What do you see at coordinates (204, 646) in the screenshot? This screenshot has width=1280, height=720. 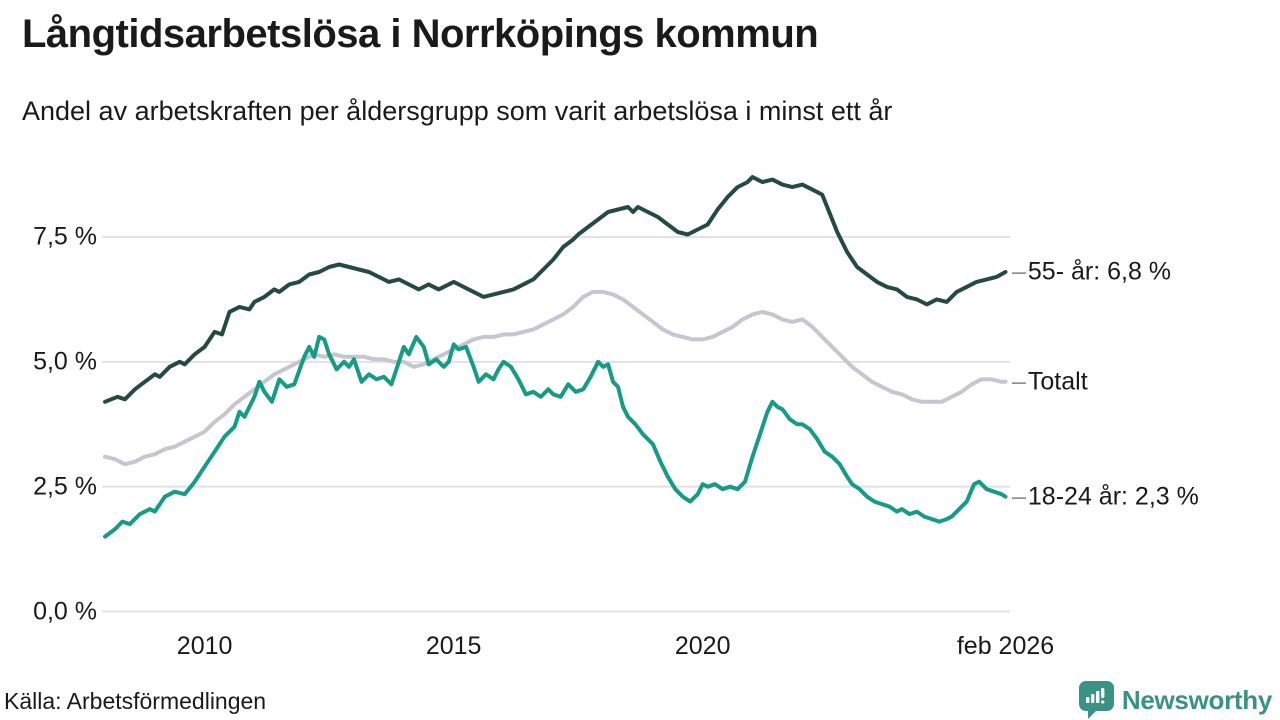 I see `x-axis-tick-2010: 2010` at bounding box center [204, 646].